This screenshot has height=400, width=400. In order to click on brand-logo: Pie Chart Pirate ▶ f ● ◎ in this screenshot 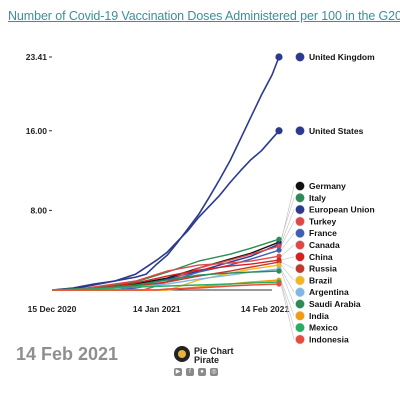, I will do `click(210, 364)`.